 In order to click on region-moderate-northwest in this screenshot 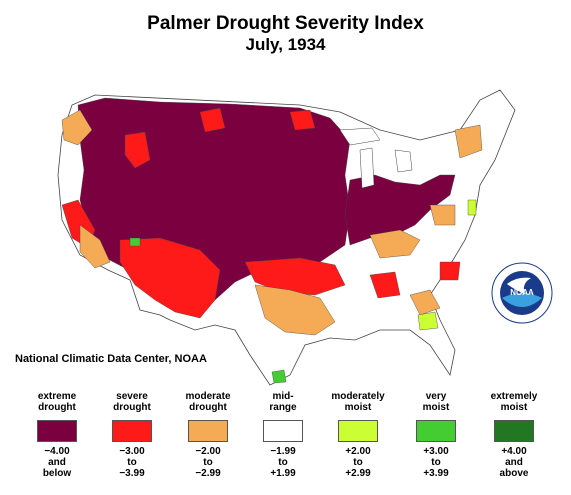, I will do `click(77, 127)`.